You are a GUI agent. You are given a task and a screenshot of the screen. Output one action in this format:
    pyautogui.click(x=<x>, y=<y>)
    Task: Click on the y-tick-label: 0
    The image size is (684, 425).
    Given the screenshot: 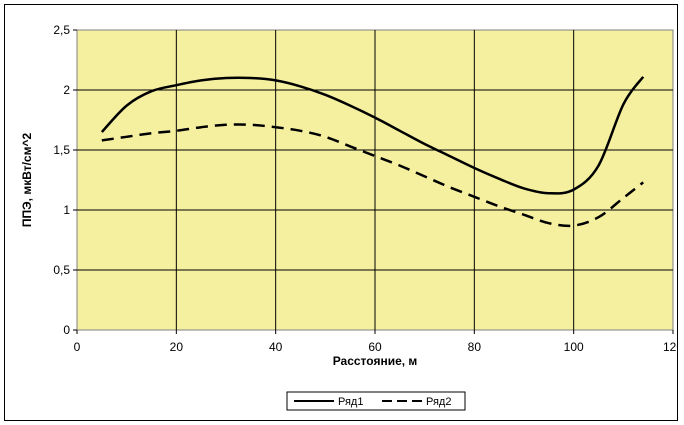 What is the action you would take?
    pyautogui.click(x=66, y=330)
    